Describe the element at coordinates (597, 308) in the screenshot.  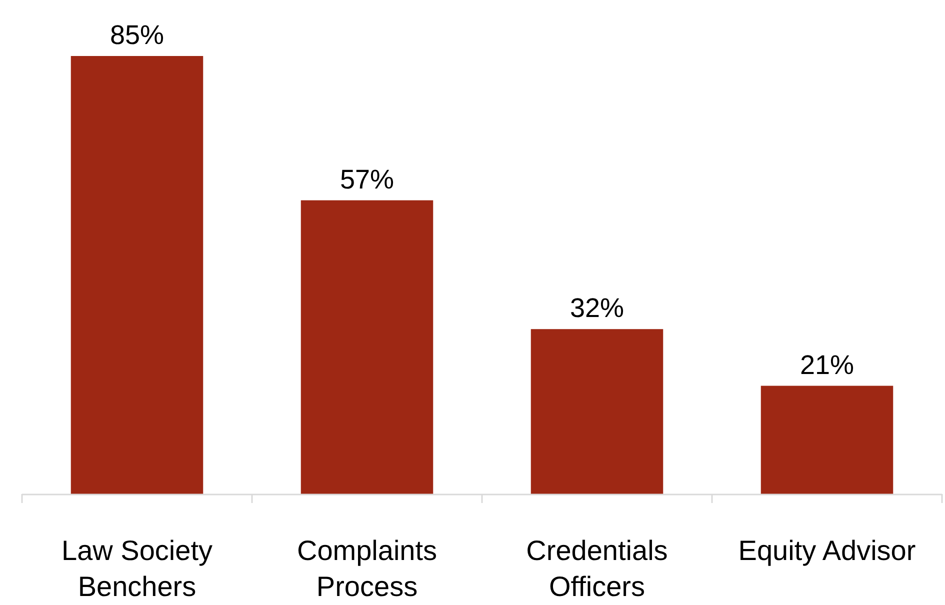
I see `data-label: 32%` at that location.